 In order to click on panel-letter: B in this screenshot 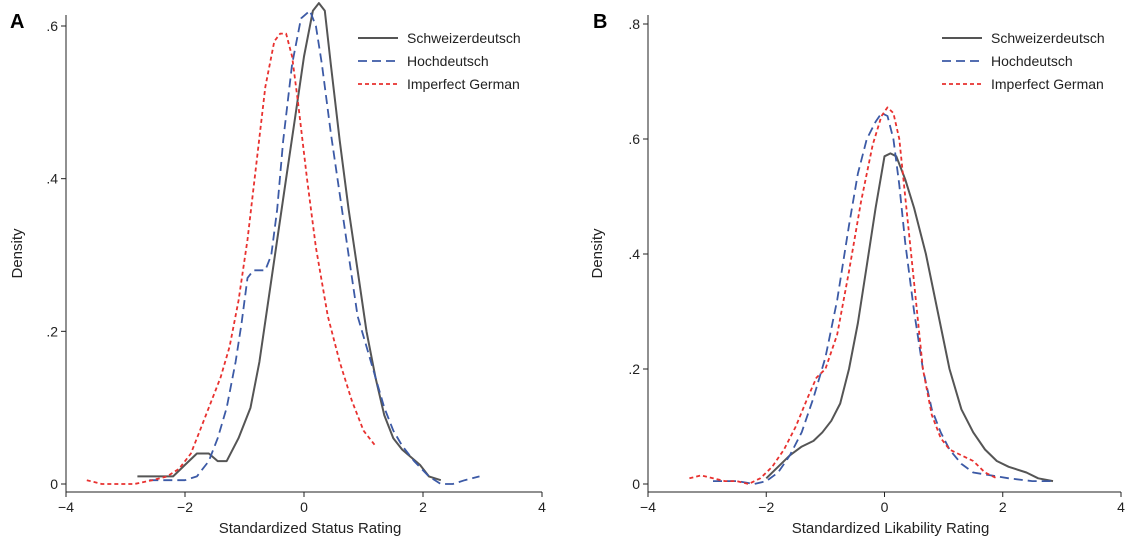, I will do `click(600, 22)`.